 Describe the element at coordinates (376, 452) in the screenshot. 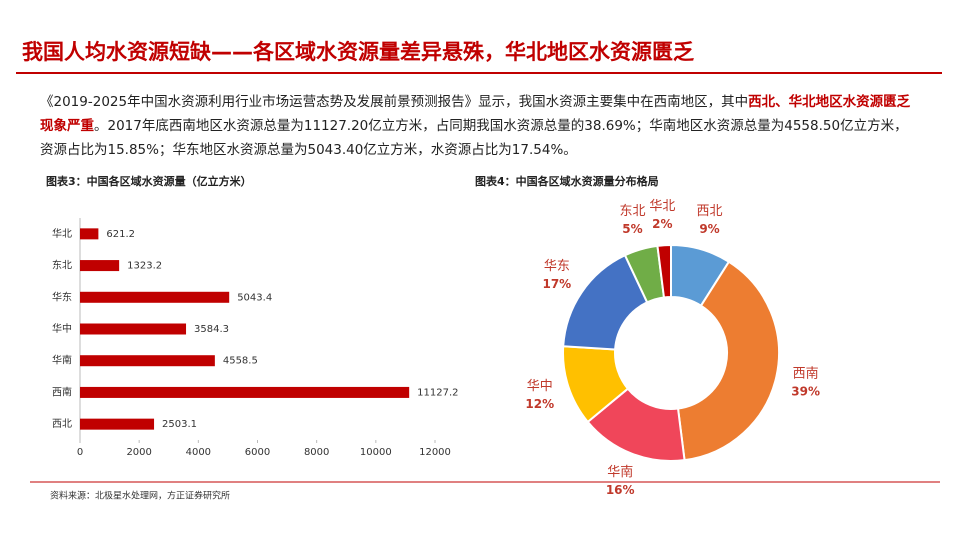

I see `x-tick-label: 10000` at that location.